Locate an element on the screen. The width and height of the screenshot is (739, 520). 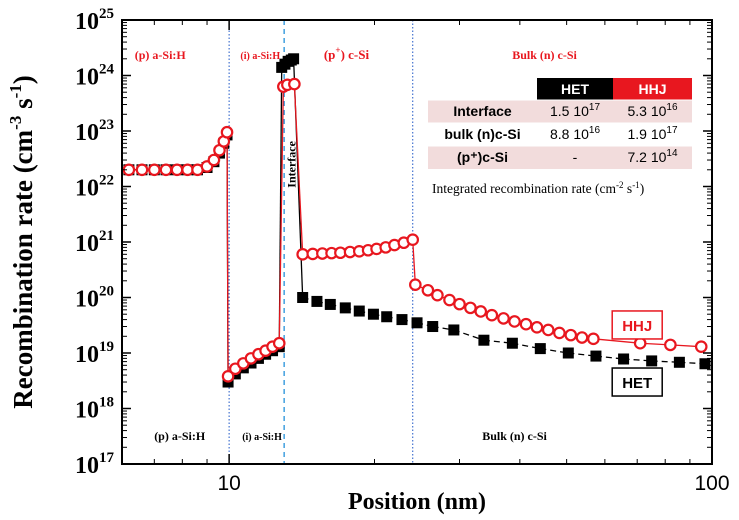
region-label-top-text: (i) a-Si:H is located at coordinates (260, 56).